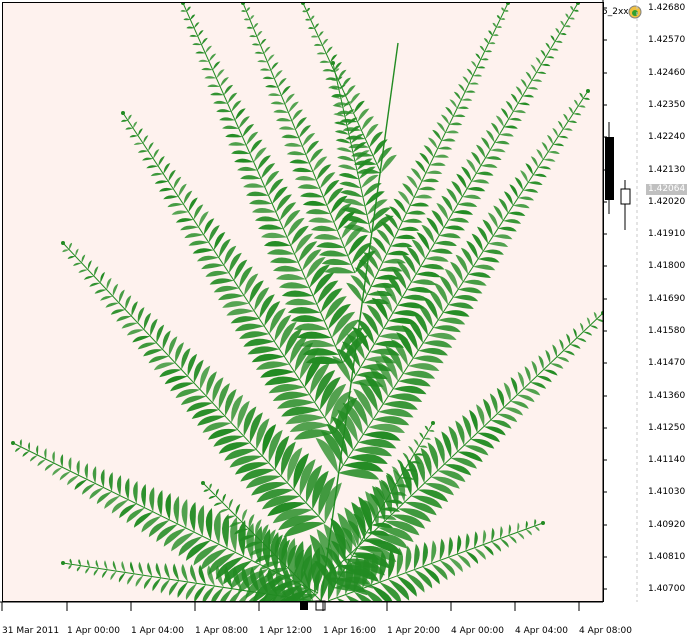  What do you see at coordinates (285, 631) in the screenshot?
I see `time-label: 1 Apr 12:00` at bounding box center [285, 631].